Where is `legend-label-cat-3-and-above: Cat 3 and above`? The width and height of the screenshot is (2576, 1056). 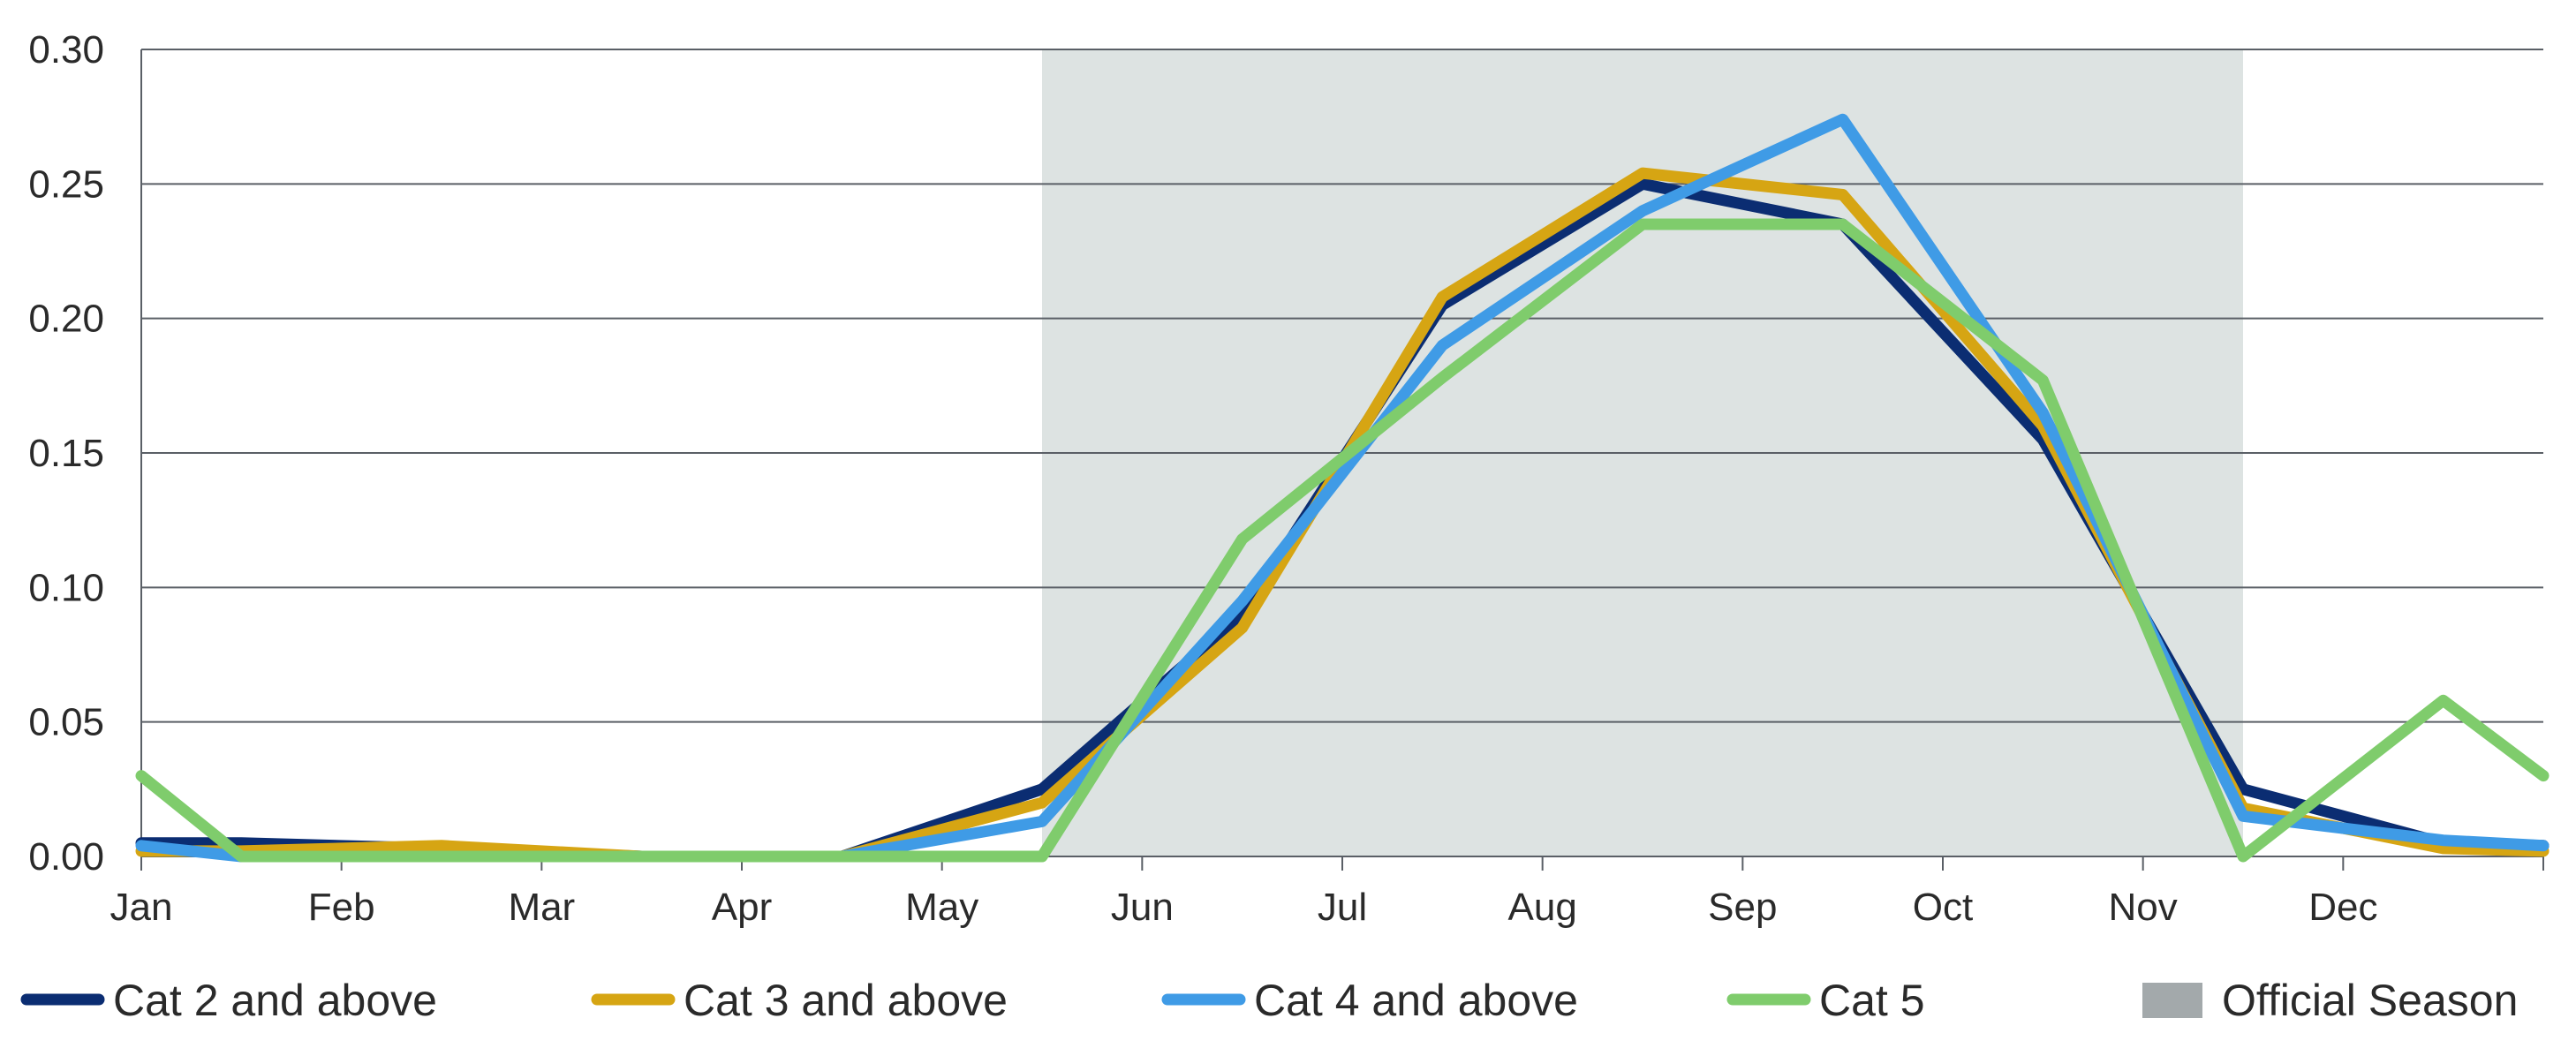 legend-label-cat-3-and-above: Cat 3 and above is located at coordinates (846, 1000).